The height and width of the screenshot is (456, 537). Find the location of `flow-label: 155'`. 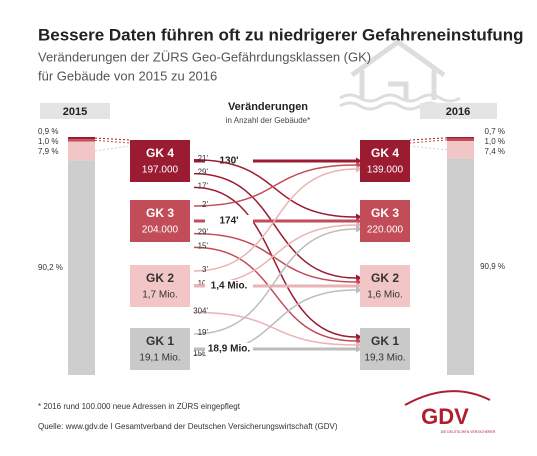

flow-label: 155' is located at coordinates (200, 353).